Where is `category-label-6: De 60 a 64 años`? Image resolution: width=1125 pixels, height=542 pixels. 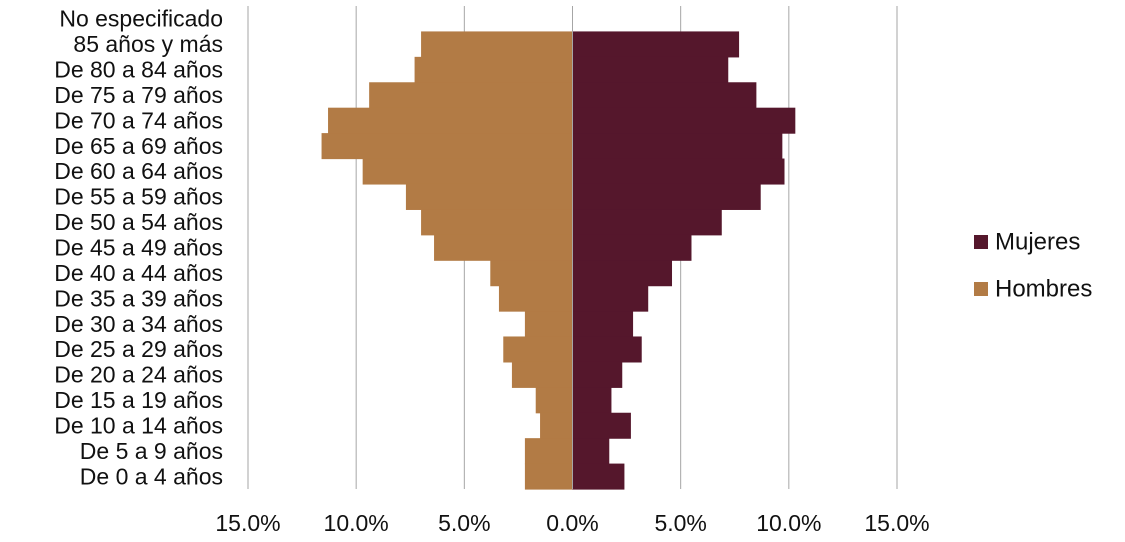 category-label-6: De 60 a 64 años is located at coordinates (138, 171).